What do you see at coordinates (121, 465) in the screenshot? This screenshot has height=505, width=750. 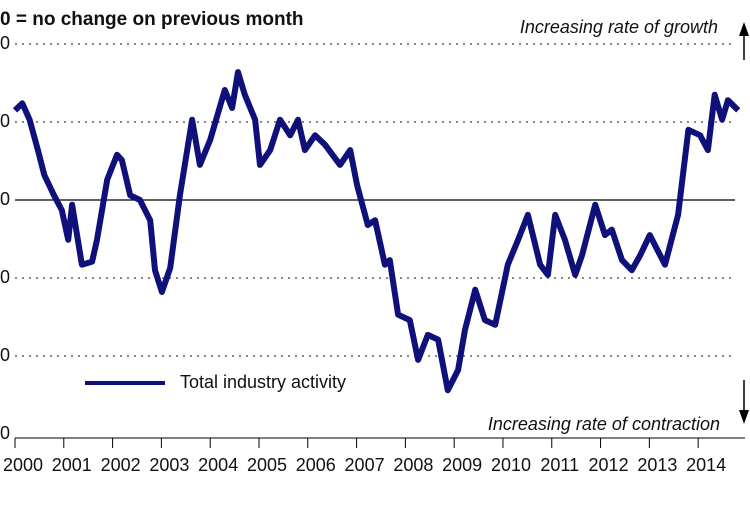 I see `x-tick-label: 2002` at bounding box center [121, 465].